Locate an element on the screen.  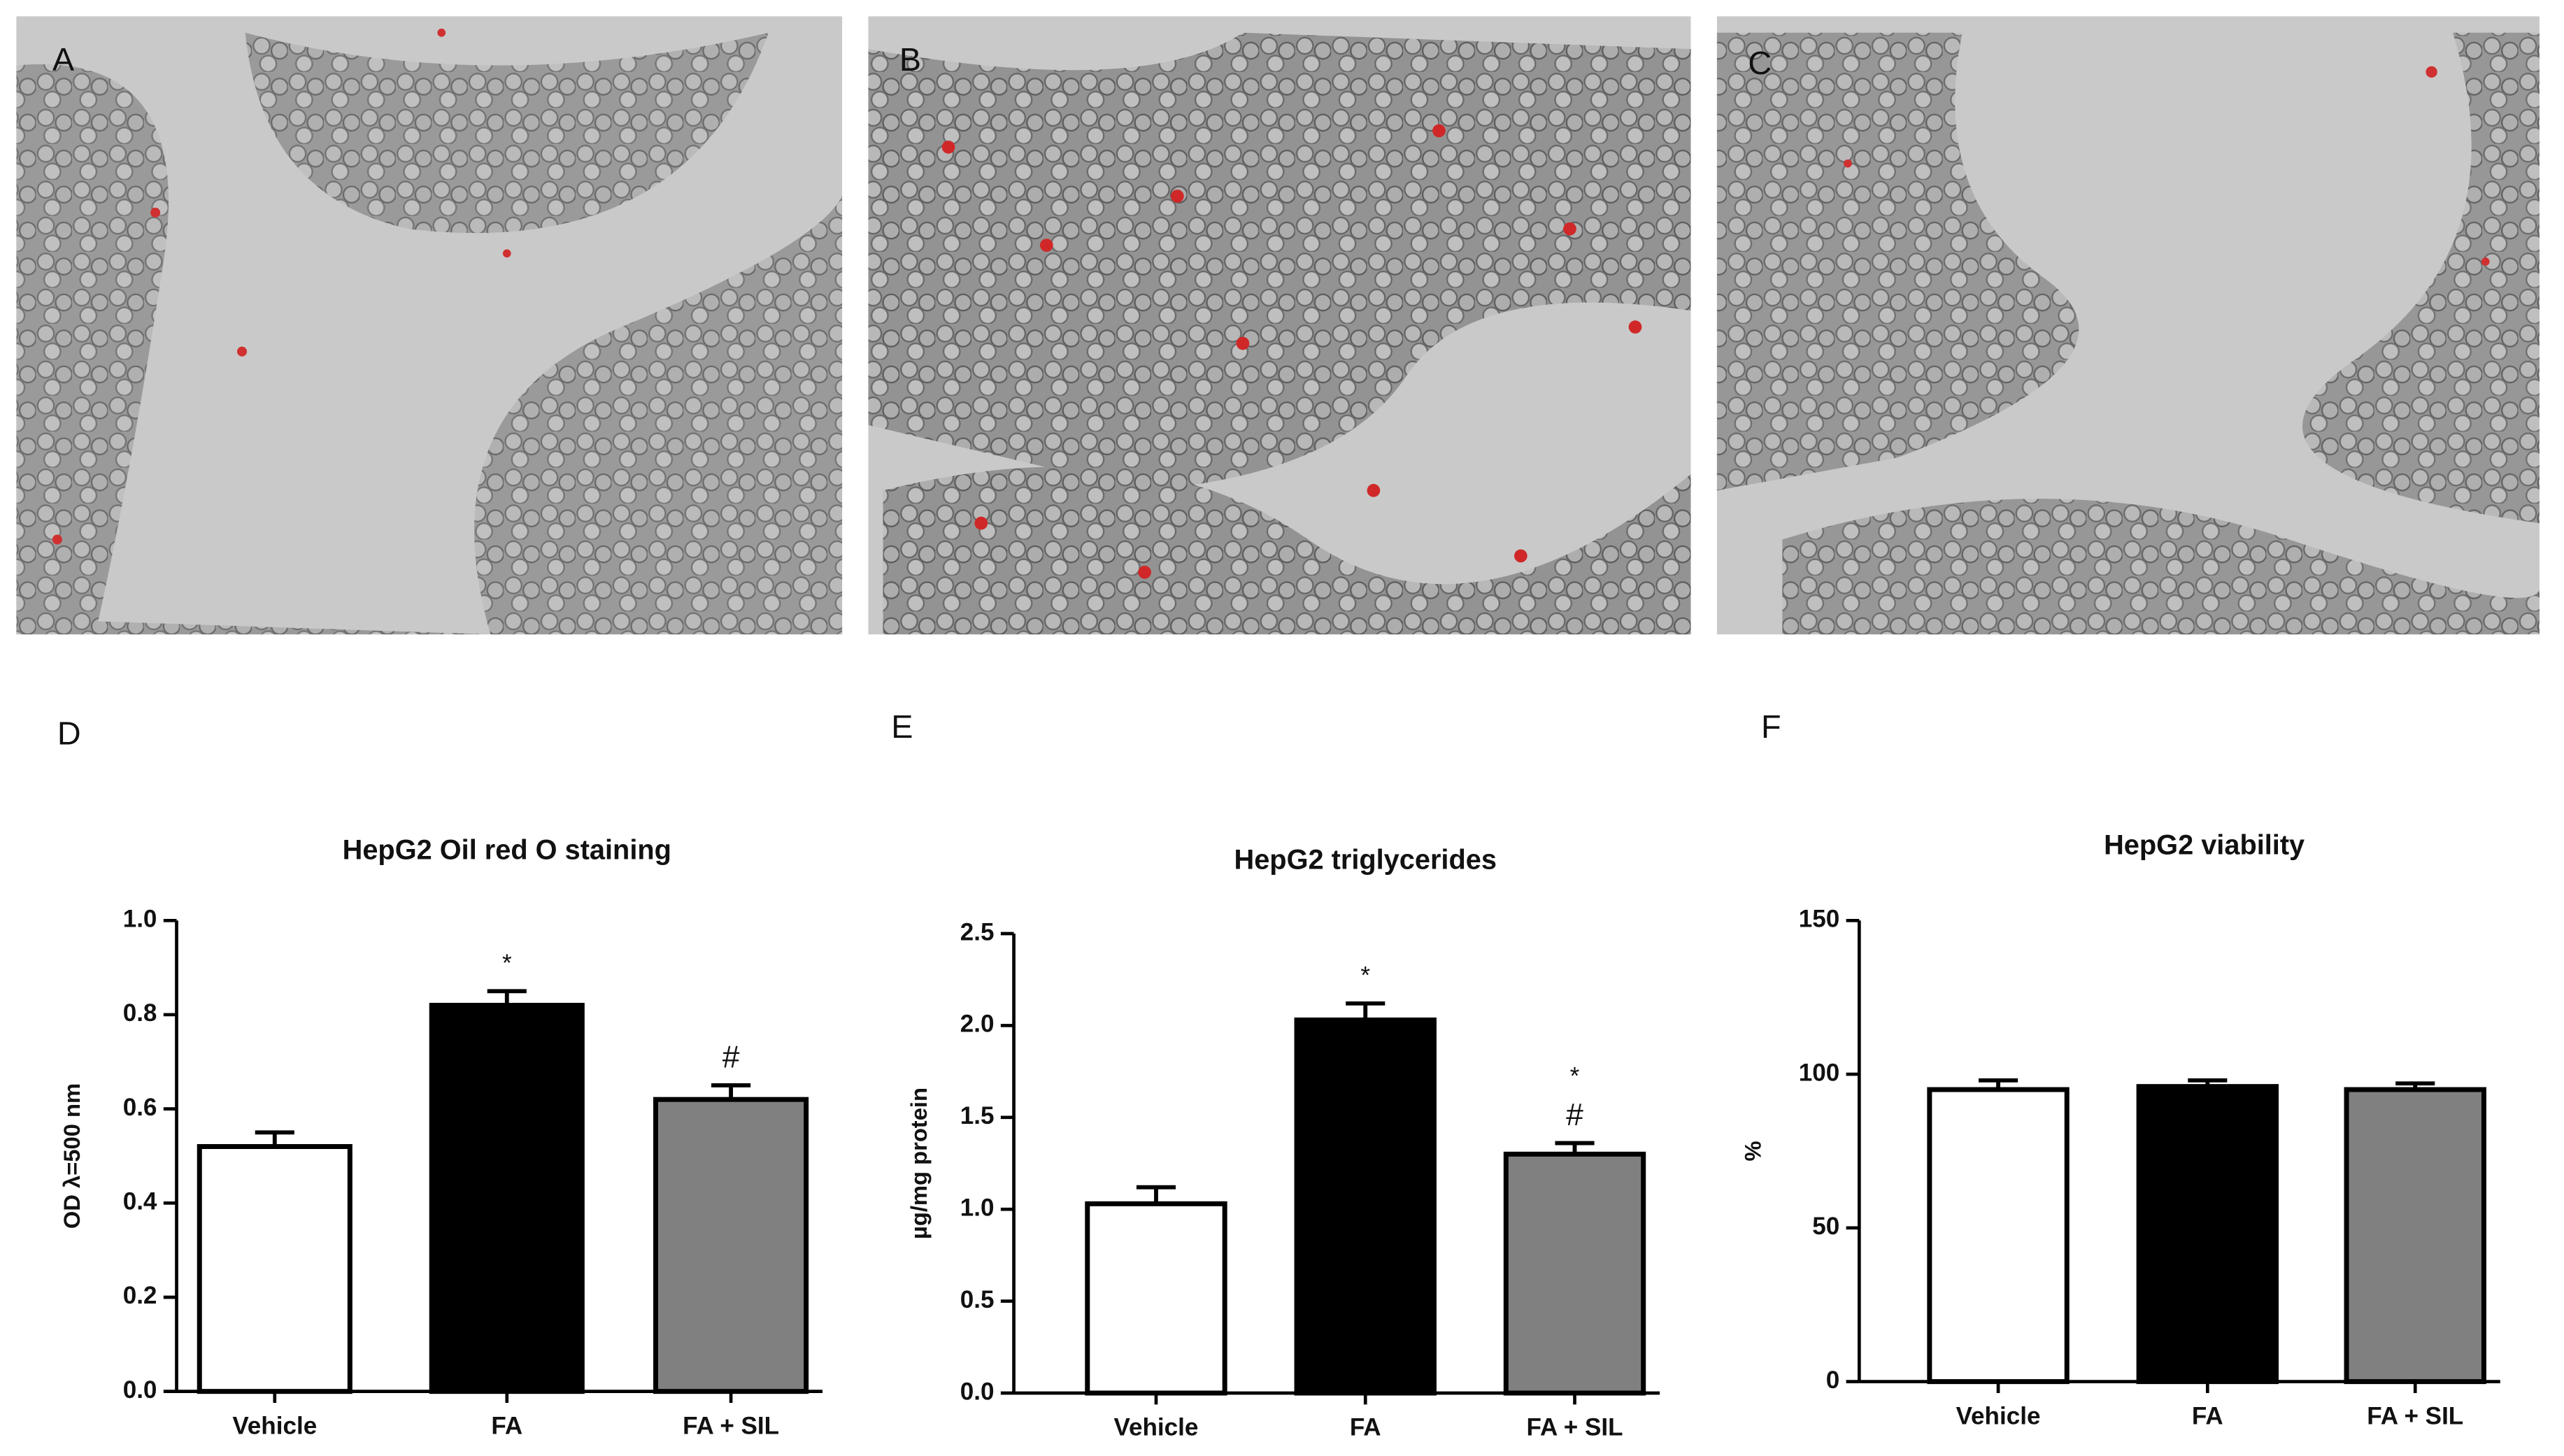
y-axis-label: µg/mg protein is located at coordinates (919, 1163).